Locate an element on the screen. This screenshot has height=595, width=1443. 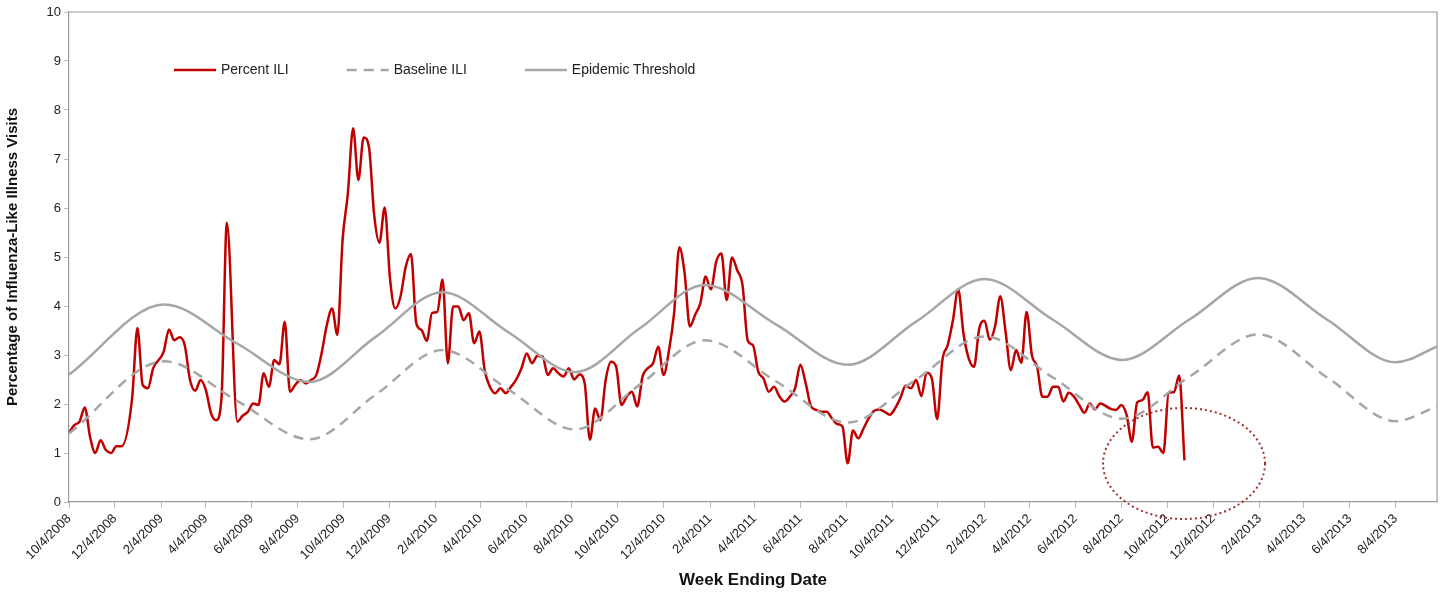
y-tick-label: 8 is located at coordinates (57, 109).